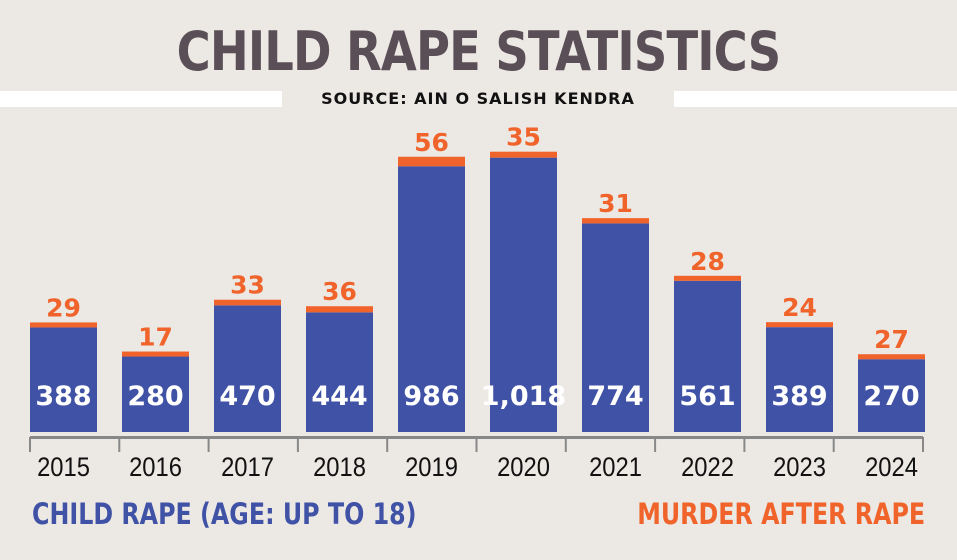 This screenshot has height=560, width=957. What do you see at coordinates (707, 356) in the screenshot?
I see `bar-child-rape-2022` at bounding box center [707, 356].